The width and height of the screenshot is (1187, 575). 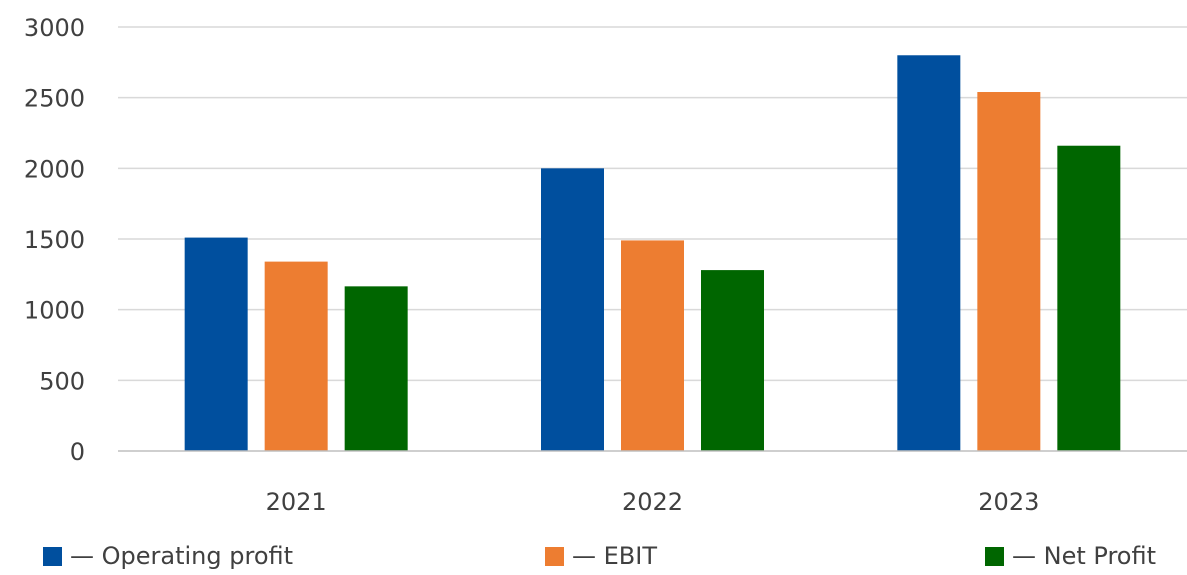 I want to click on legend-label: — Net Profit, so click(x=1084, y=556).